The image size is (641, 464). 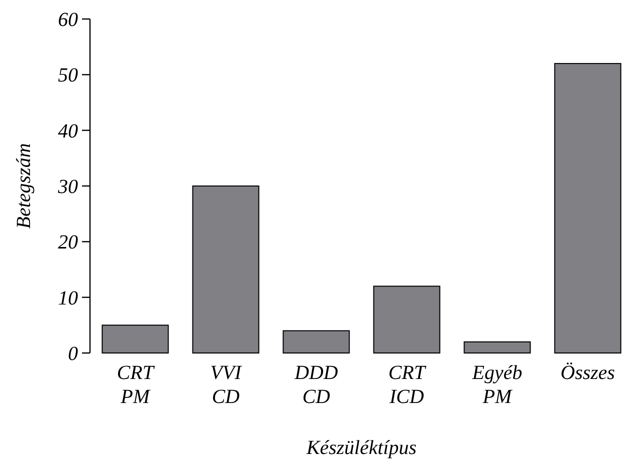 What do you see at coordinates (361, 448) in the screenshot?
I see `x-axis-title: Készüléktípus` at bounding box center [361, 448].